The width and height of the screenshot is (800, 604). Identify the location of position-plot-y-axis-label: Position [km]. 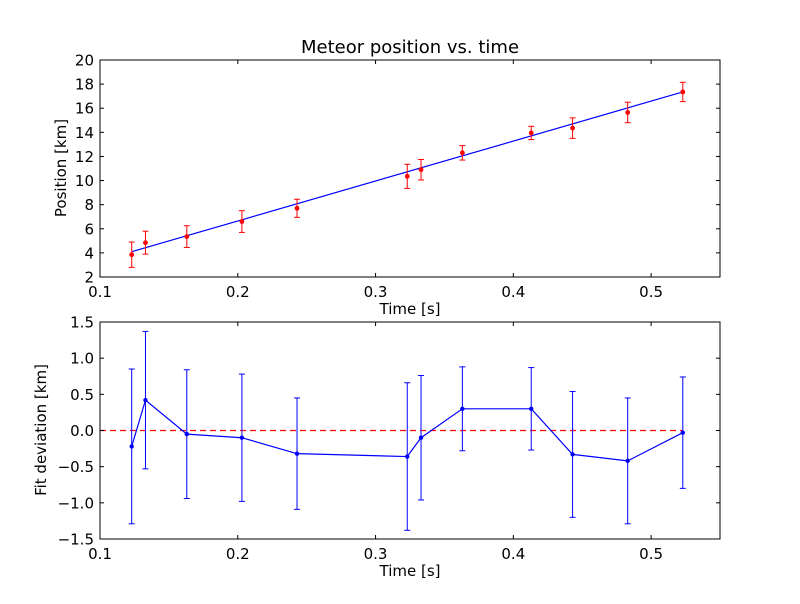
(61, 168).